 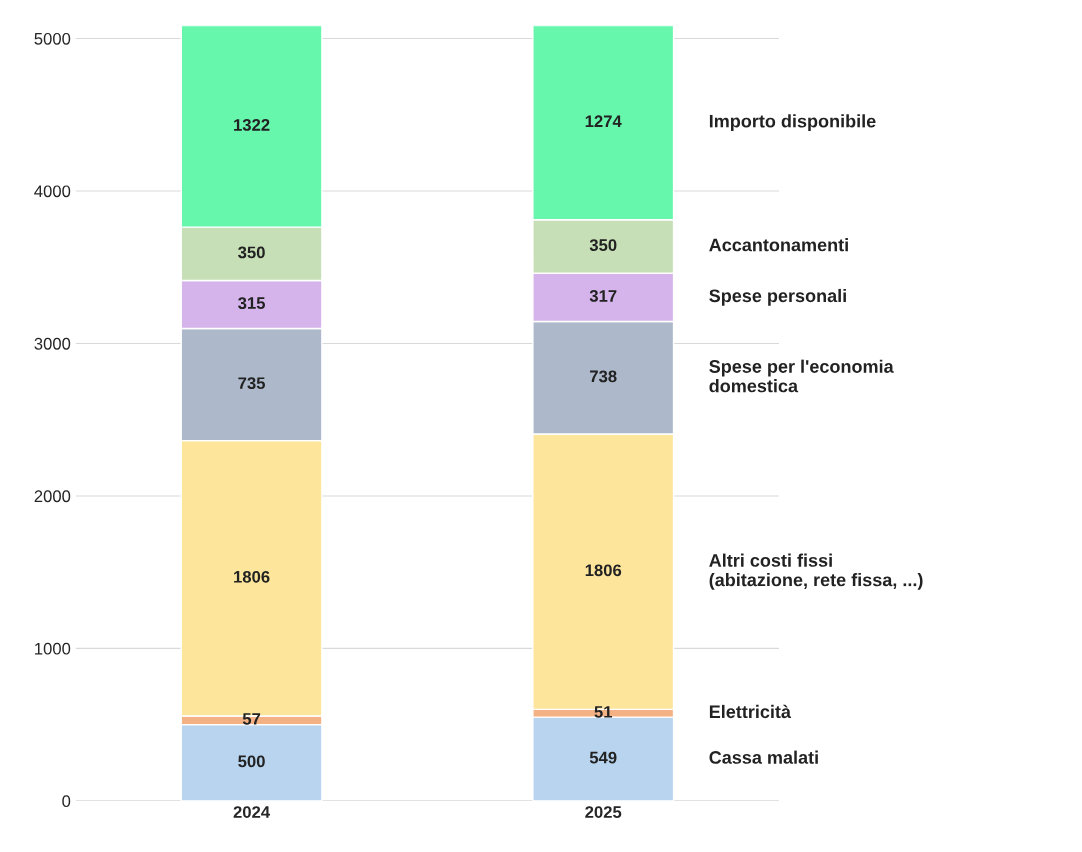 I want to click on data-label: 735, so click(x=252, y=383).